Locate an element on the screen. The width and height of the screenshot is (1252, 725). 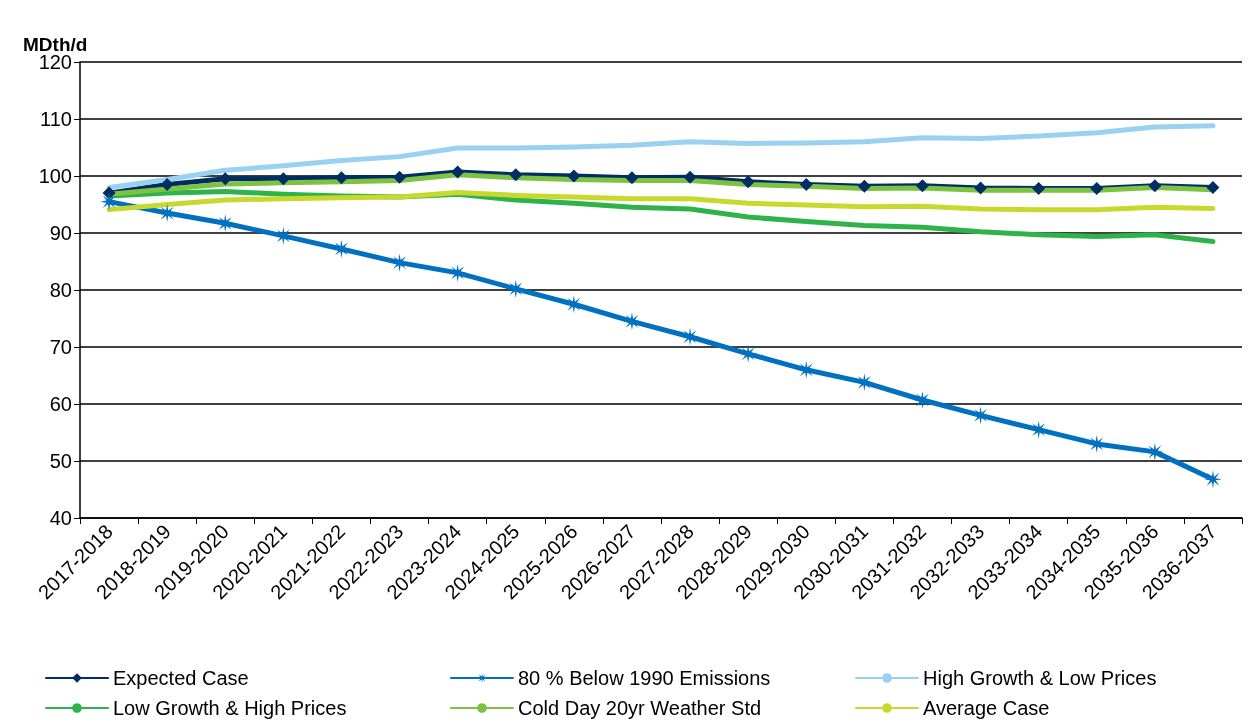
y-tick-label: 100 is located at coordinates (55, 176).